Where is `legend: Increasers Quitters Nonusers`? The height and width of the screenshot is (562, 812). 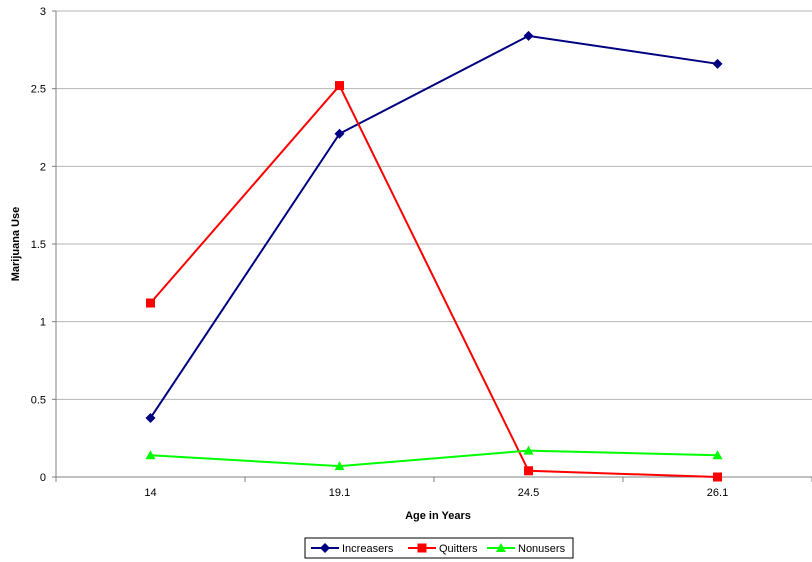 legend: Increasers Quitters Nonusers is located at coordinates (439, 548).